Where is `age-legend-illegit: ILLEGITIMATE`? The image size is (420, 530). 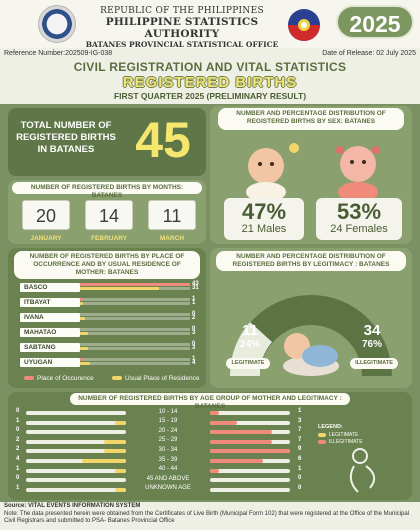
age-legend-illegit: ILLEGITIMATE is located at coordinates (340, 442).